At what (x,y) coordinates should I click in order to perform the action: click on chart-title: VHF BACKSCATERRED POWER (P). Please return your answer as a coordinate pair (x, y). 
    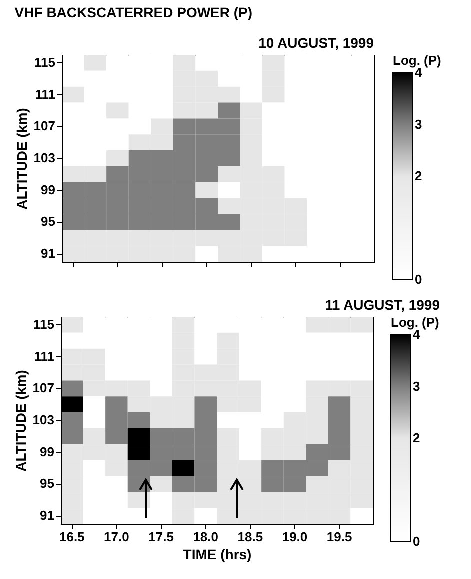
    Looking at the image, I should click on (133, 12).